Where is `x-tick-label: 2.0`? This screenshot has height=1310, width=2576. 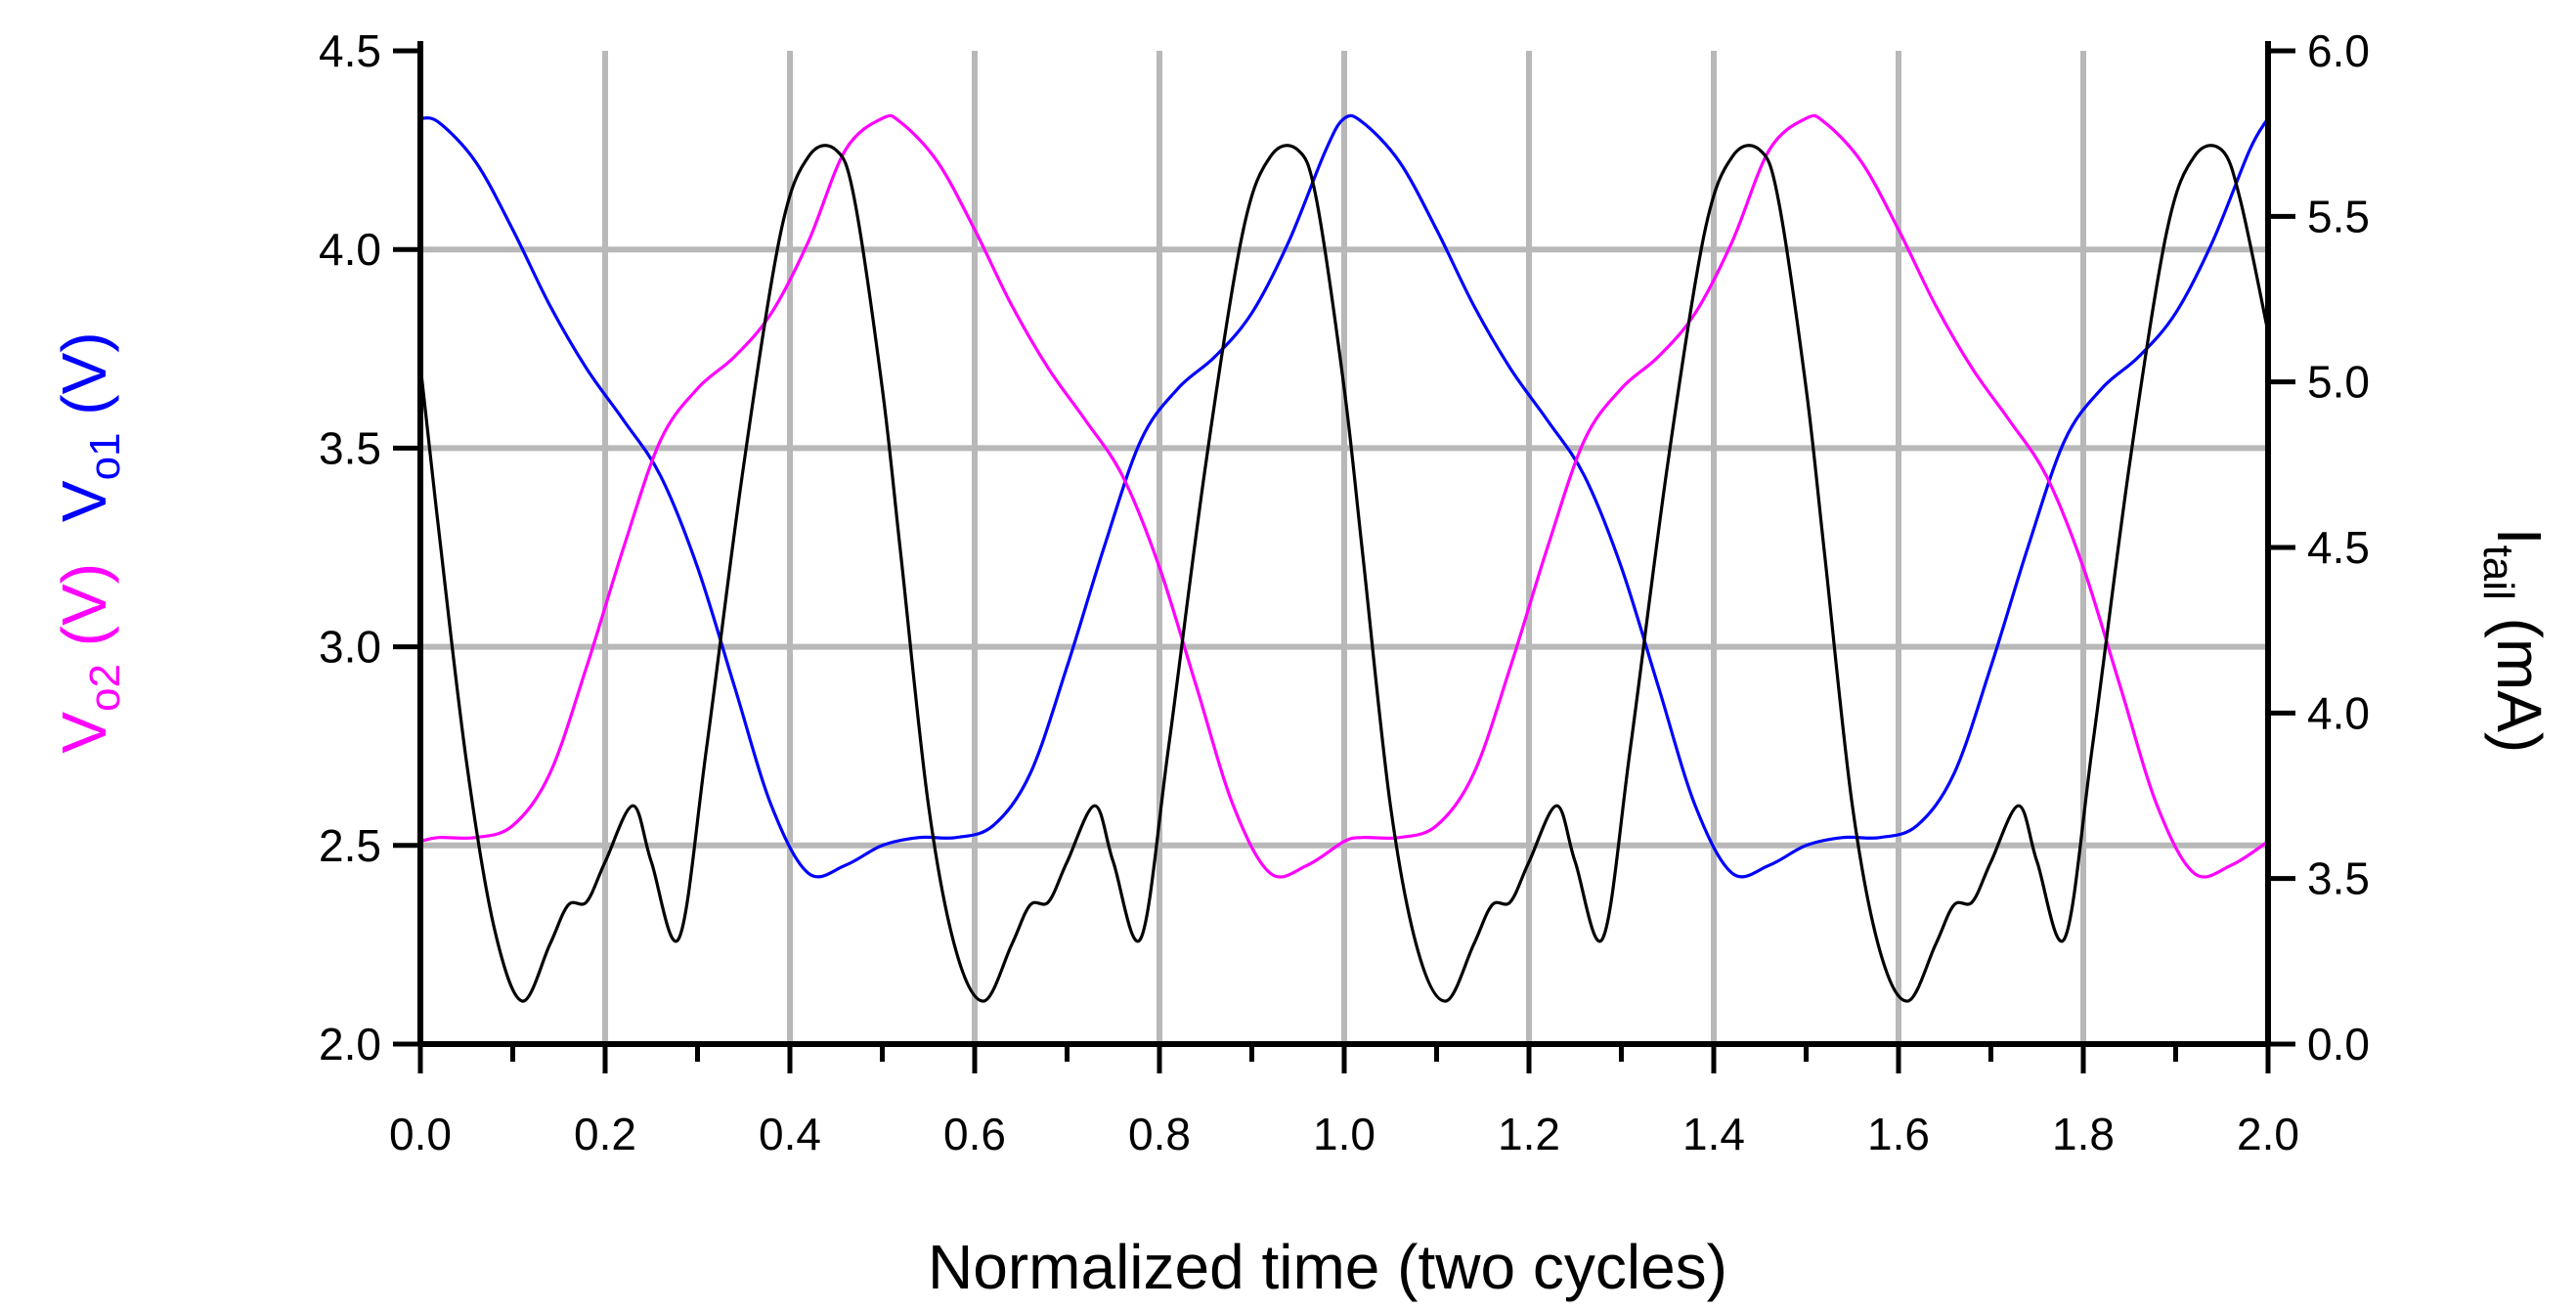 x-tick-label: 2.0 is located at coordinates (2268, 1134).